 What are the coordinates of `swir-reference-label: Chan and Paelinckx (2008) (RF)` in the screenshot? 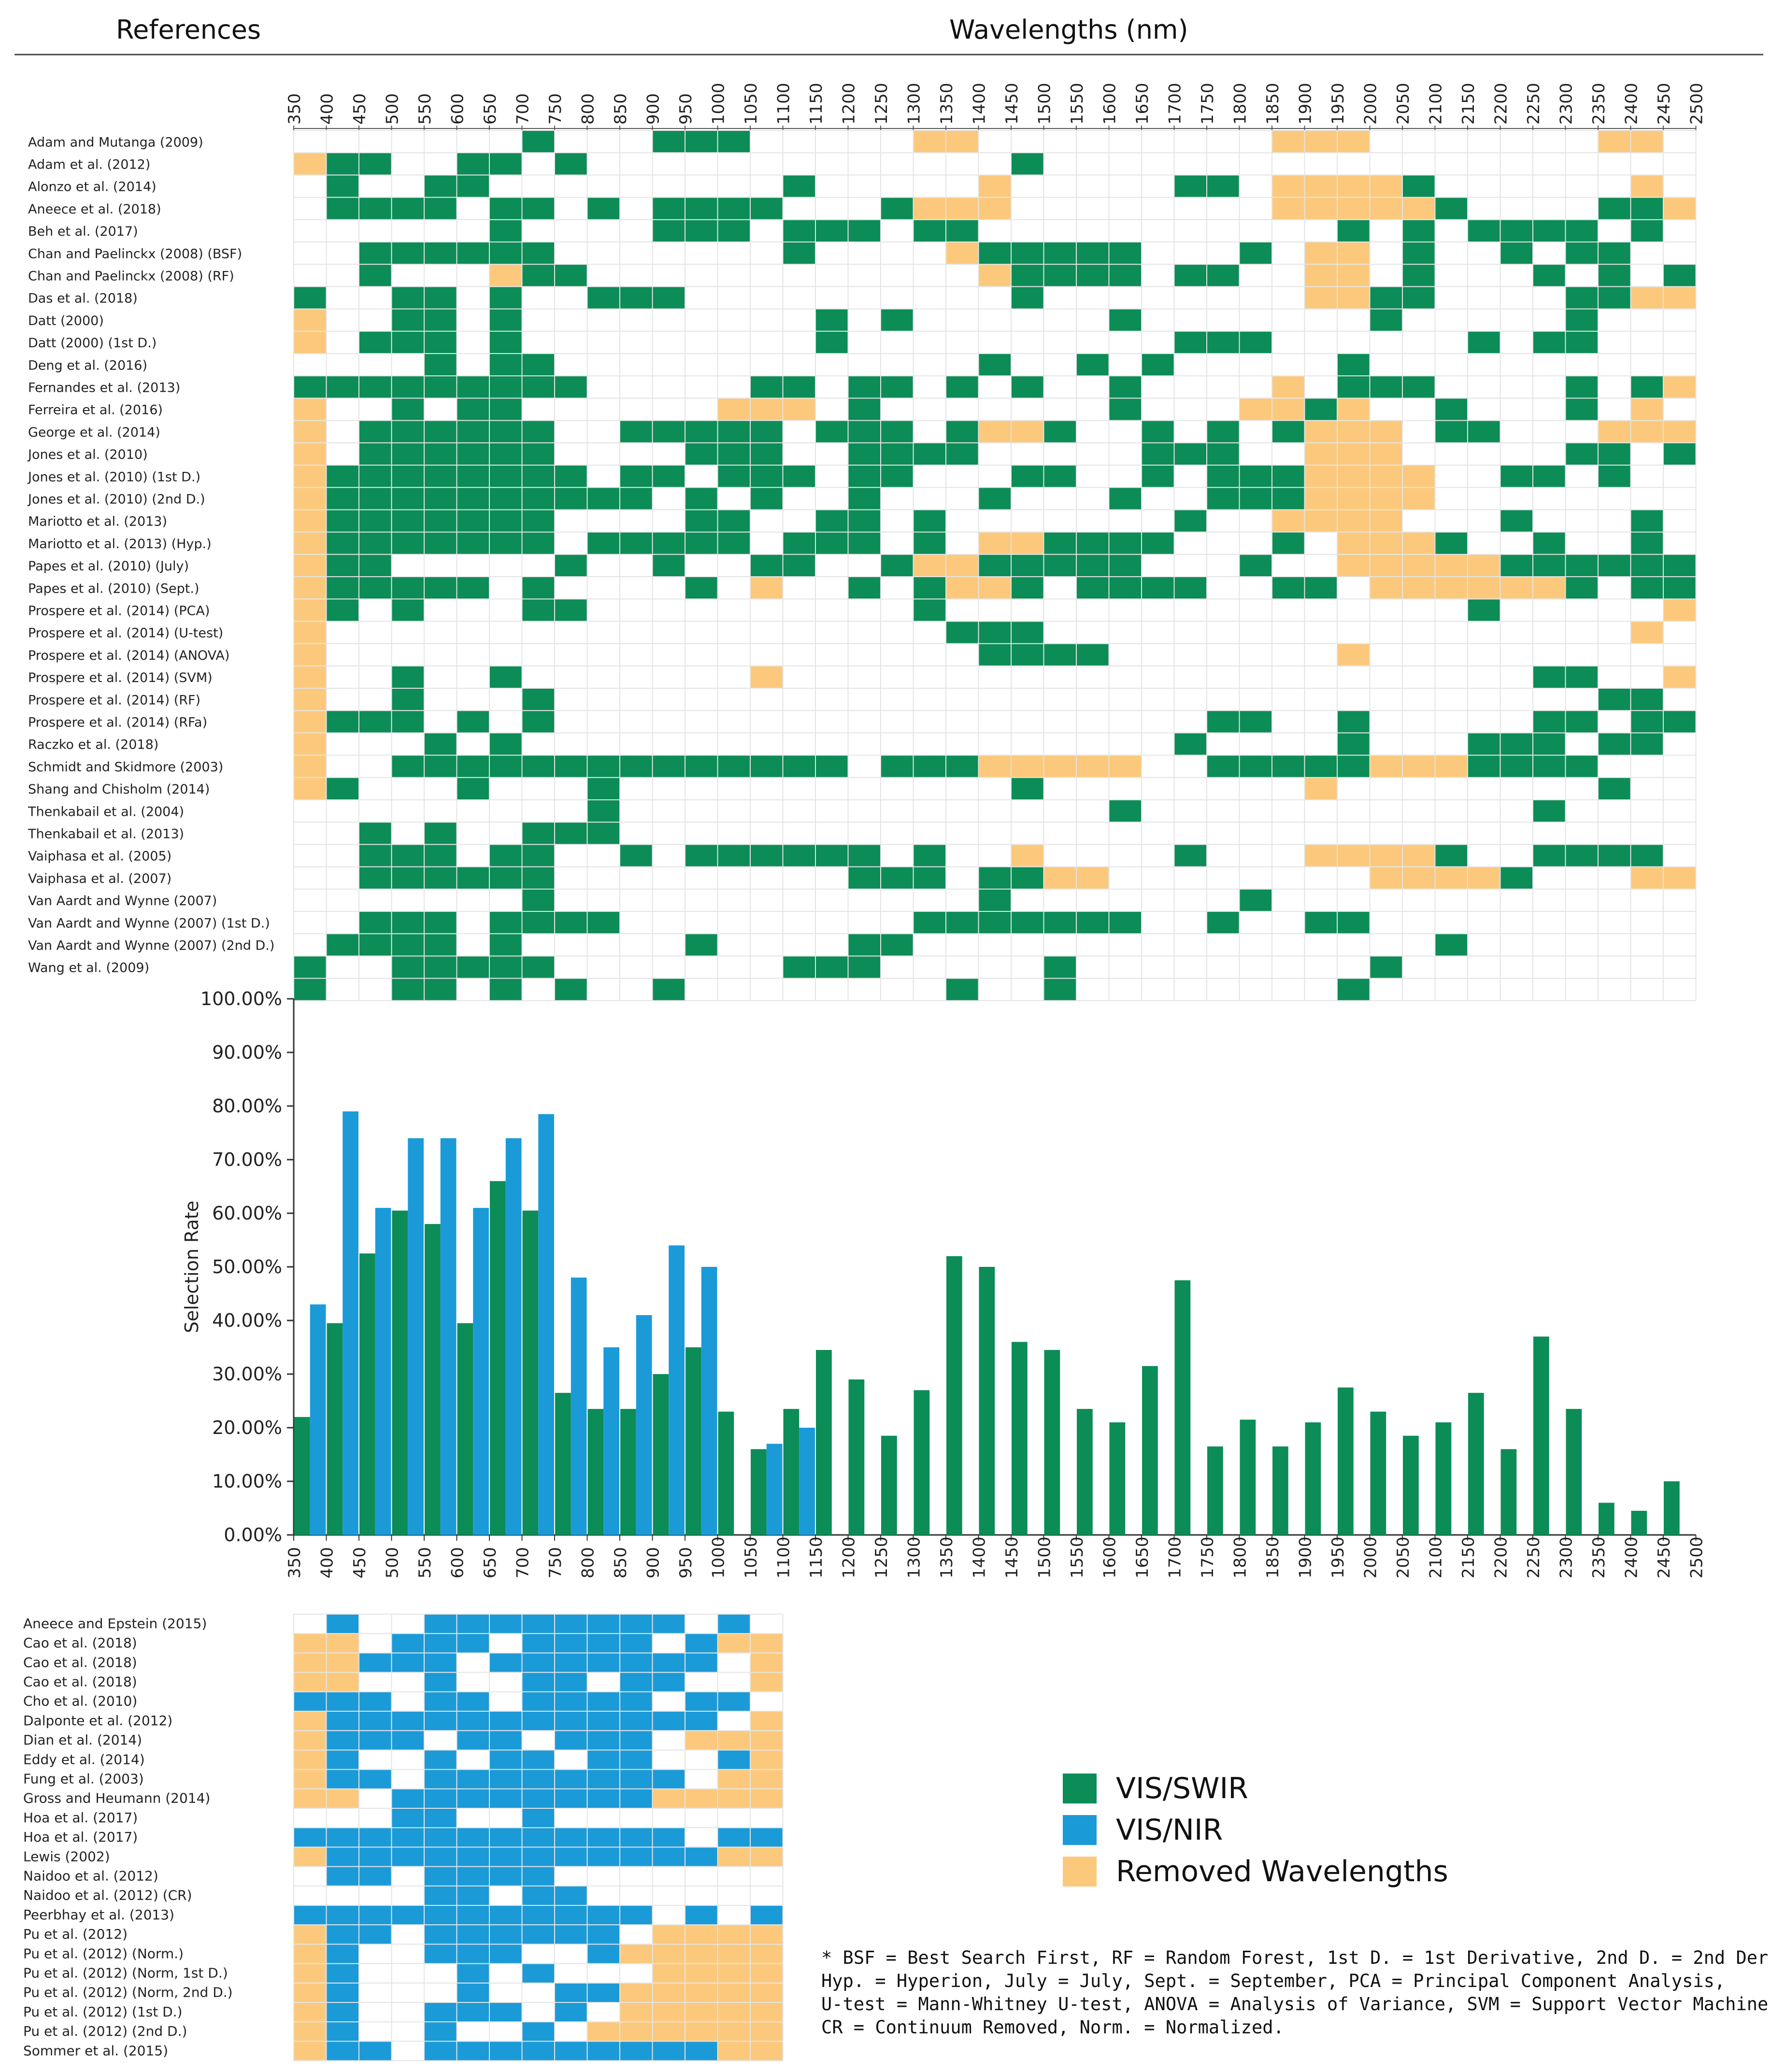 It's located at (131, 276).